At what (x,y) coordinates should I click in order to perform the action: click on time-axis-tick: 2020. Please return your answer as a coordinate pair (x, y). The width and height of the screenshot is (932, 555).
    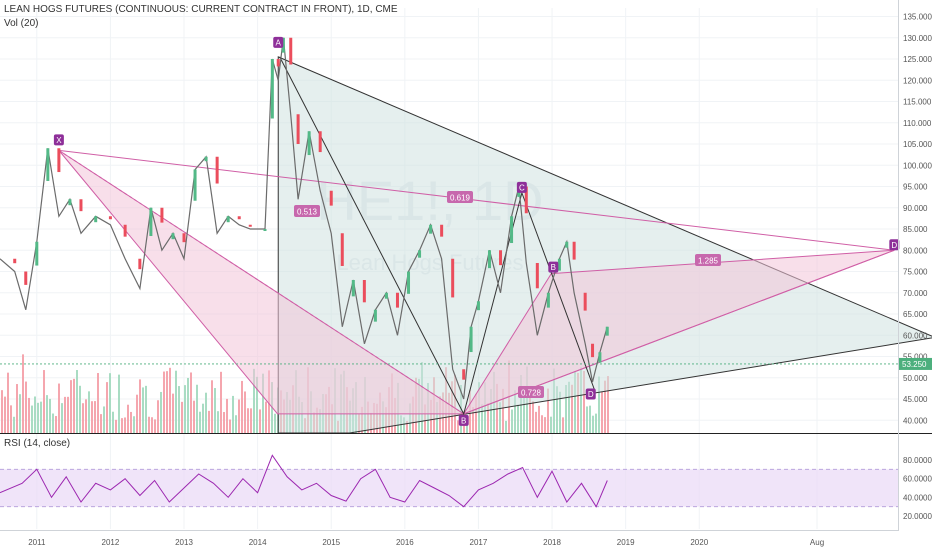
    Looking at the image, I should click on (699, 542).